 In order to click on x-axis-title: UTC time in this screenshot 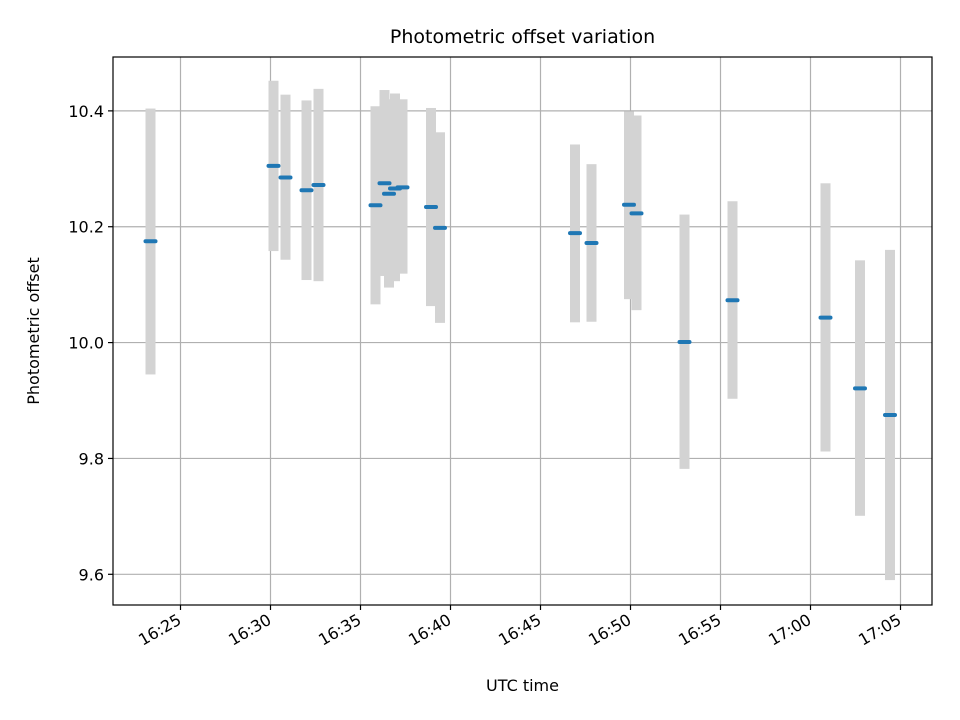, I will do `click(522, 685)`.